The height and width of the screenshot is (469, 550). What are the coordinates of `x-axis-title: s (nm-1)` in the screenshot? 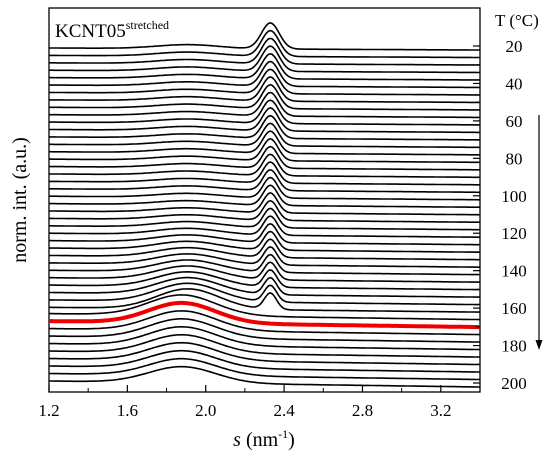 It's located at (264, 439).